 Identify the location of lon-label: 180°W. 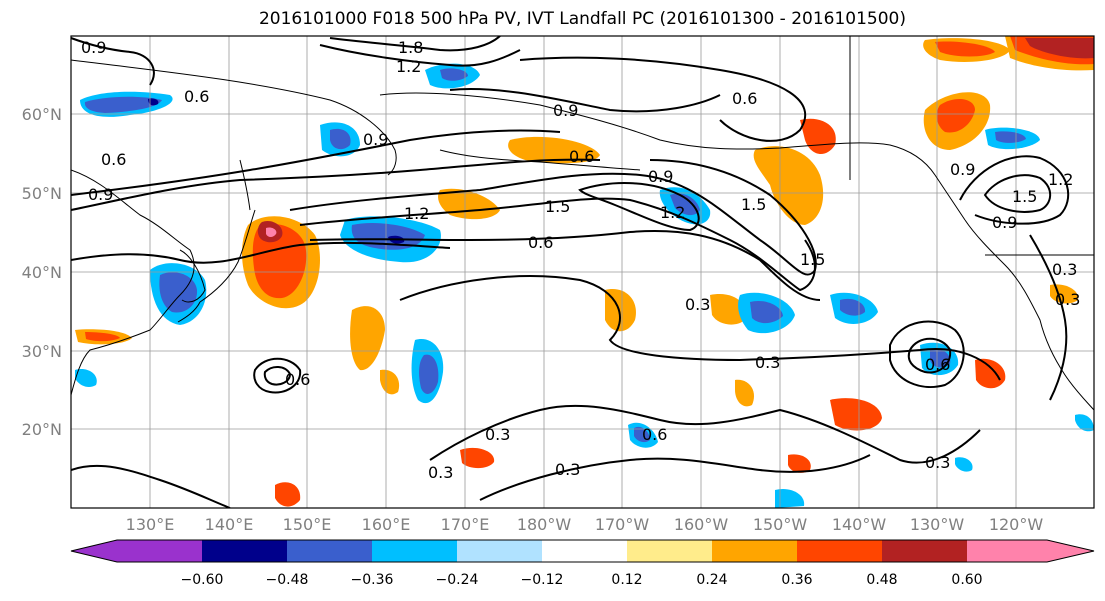
(544, 524).